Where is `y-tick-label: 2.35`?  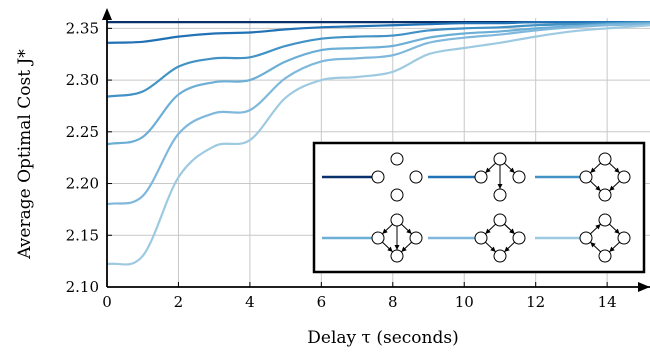 y-tick-label: 2.35 is located at coordinates (82, 28).